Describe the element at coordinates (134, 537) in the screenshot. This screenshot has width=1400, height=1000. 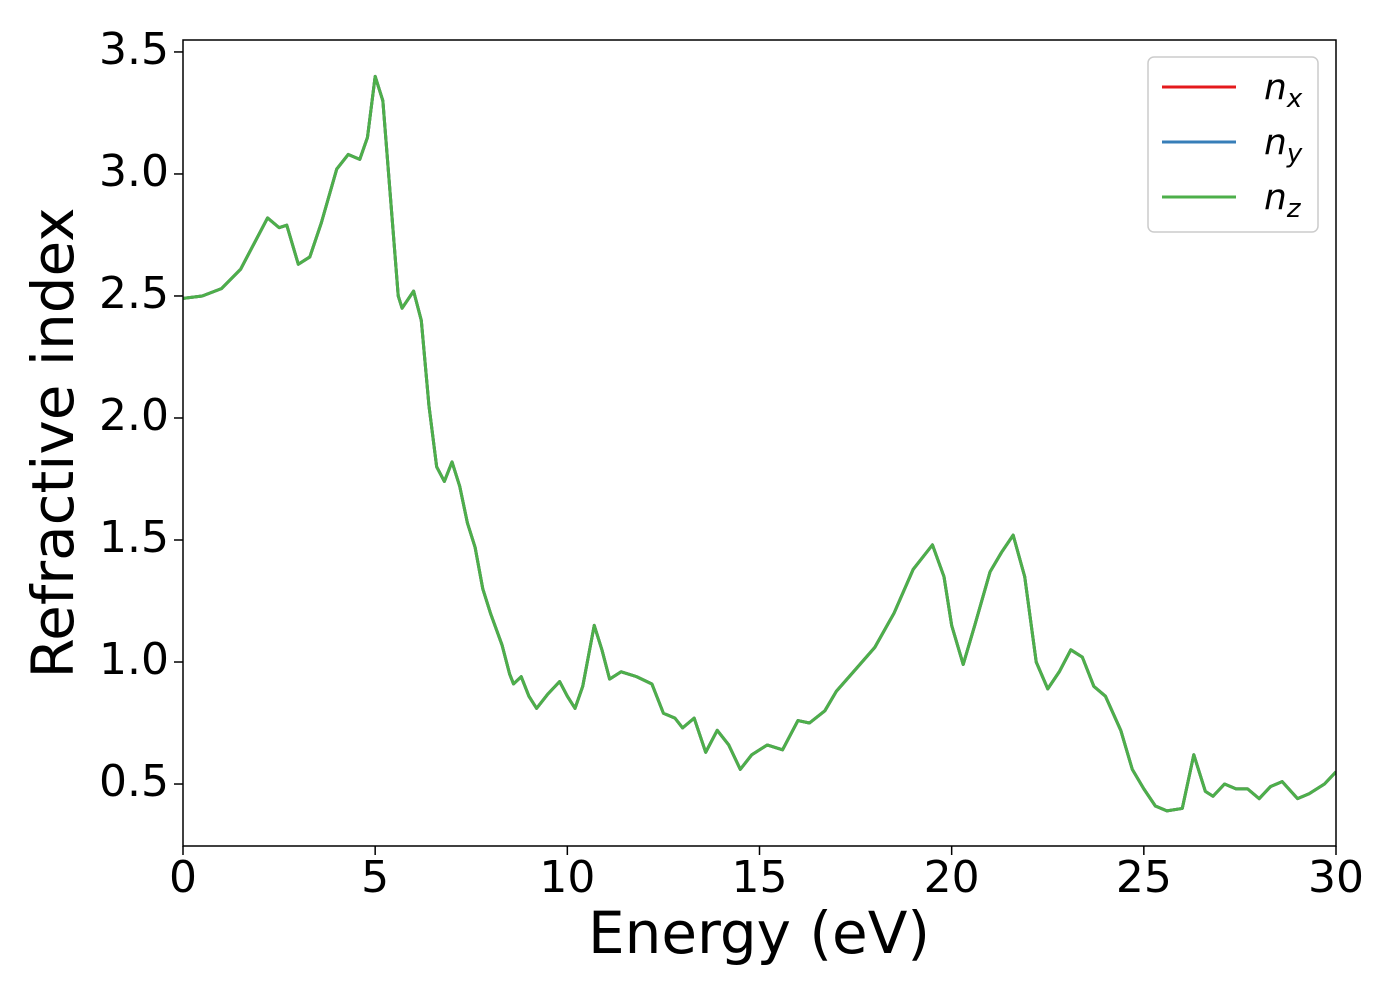
I see `y-tick-label: 1.5` at that location.